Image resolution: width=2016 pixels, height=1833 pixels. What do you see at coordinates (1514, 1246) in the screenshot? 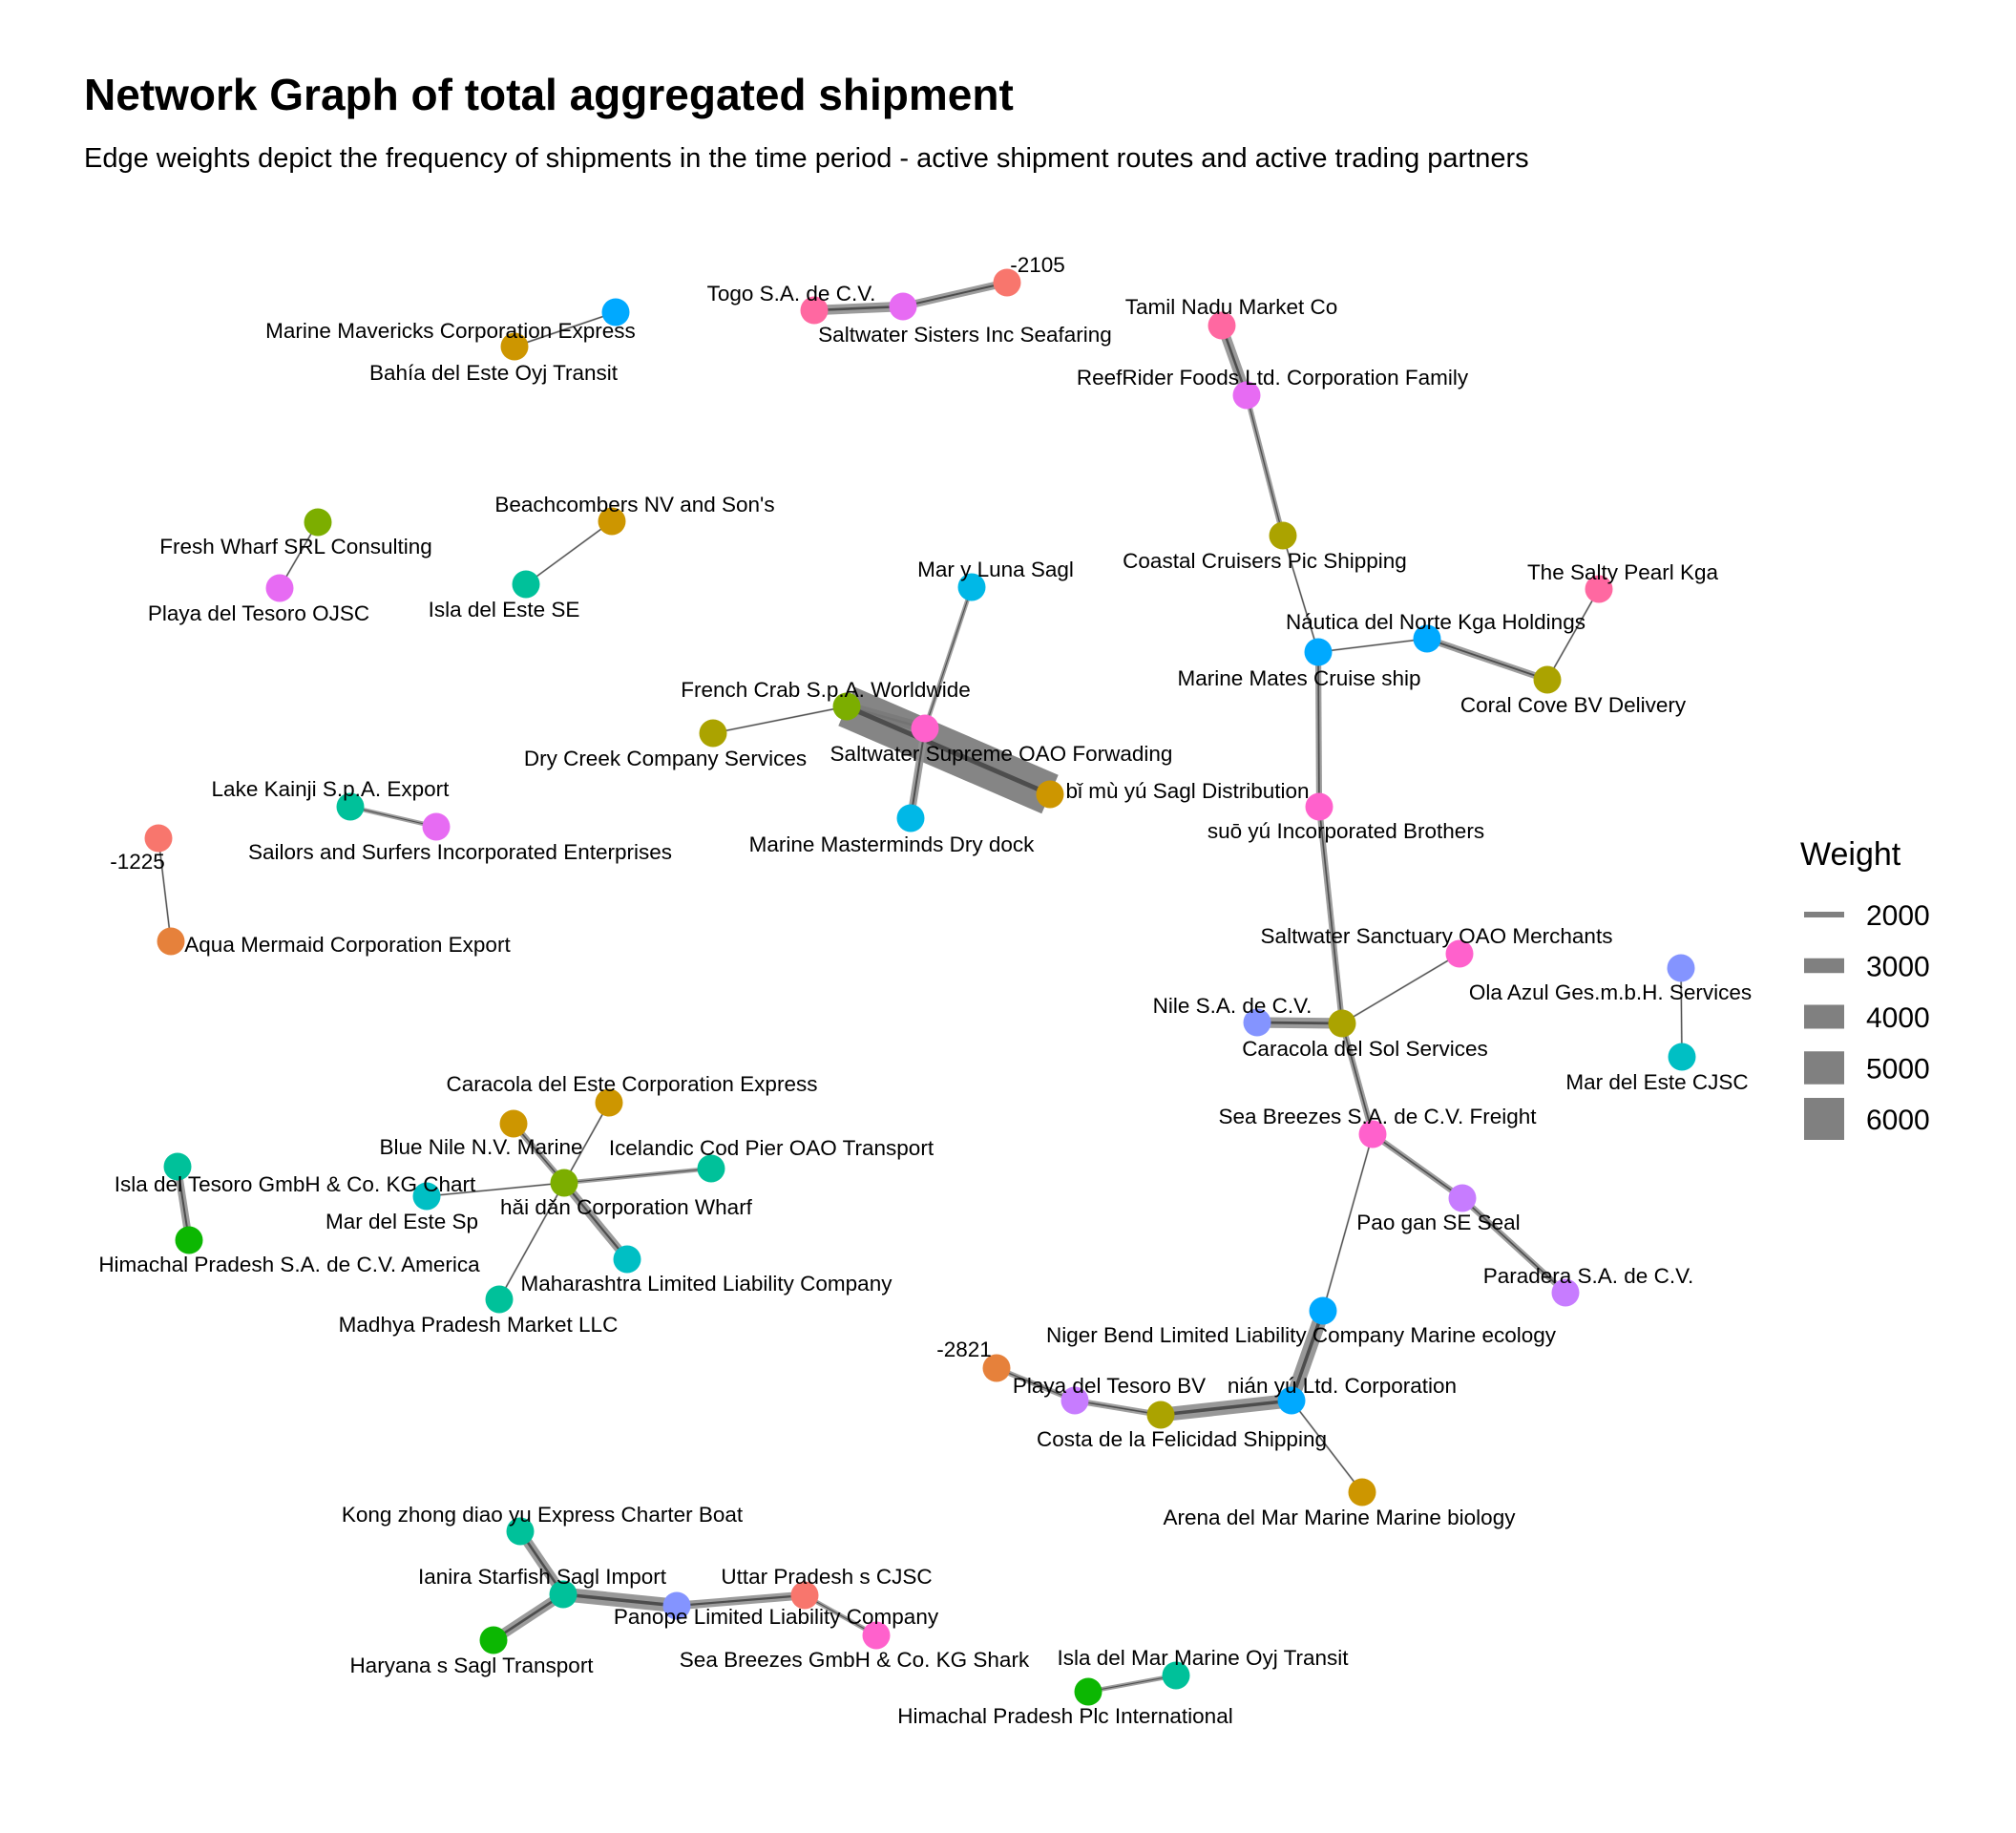
I see `edge-core-pao_gan-paradera` at bounding box center [1514, 1246].